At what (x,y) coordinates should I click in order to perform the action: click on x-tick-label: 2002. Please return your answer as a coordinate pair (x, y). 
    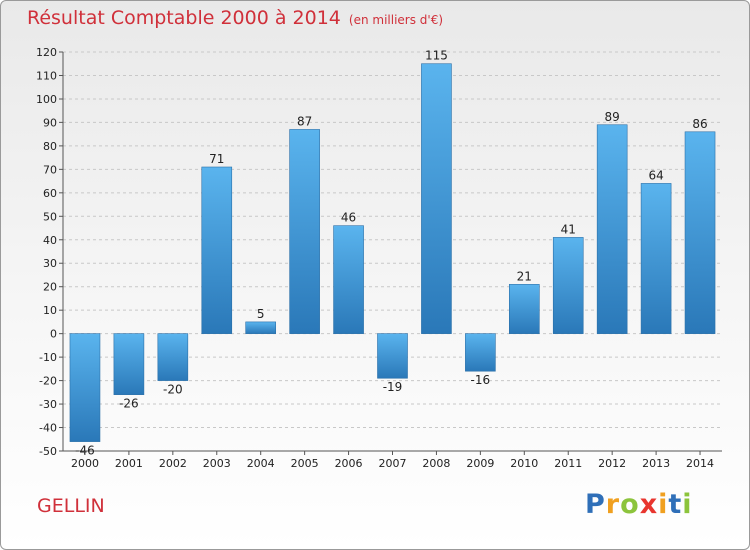
    Looking at the image, I should click on (173, 463).